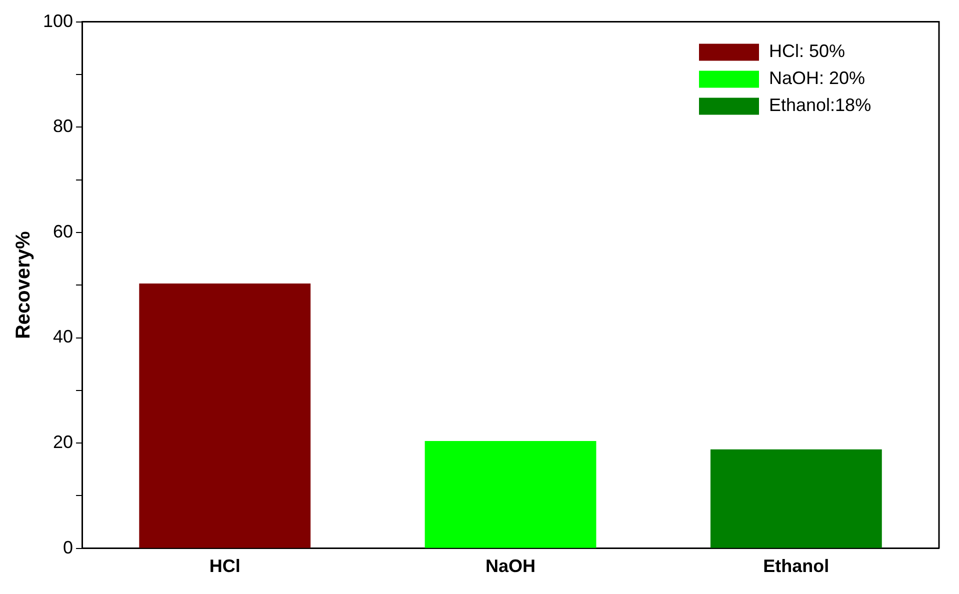 Image resolution: width=959 pixels, height=594 pixels. What do you see at coordinates (511, 566) in the screenshot?
I see `x-tick-label: NaOH` at bounding box center [511, 566].